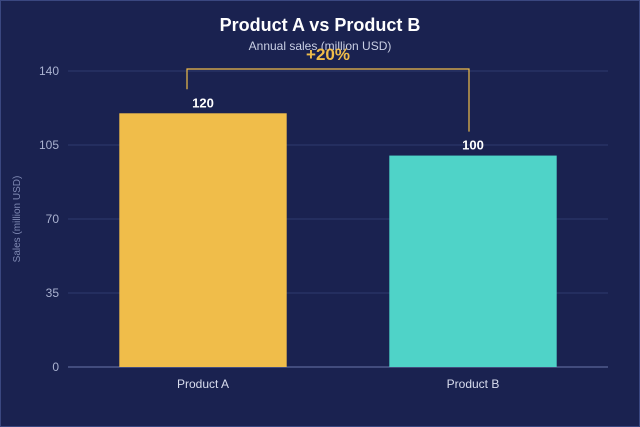  I want to click on y-axis-ticks: 0 35 70 105 140, so click(49, 219).